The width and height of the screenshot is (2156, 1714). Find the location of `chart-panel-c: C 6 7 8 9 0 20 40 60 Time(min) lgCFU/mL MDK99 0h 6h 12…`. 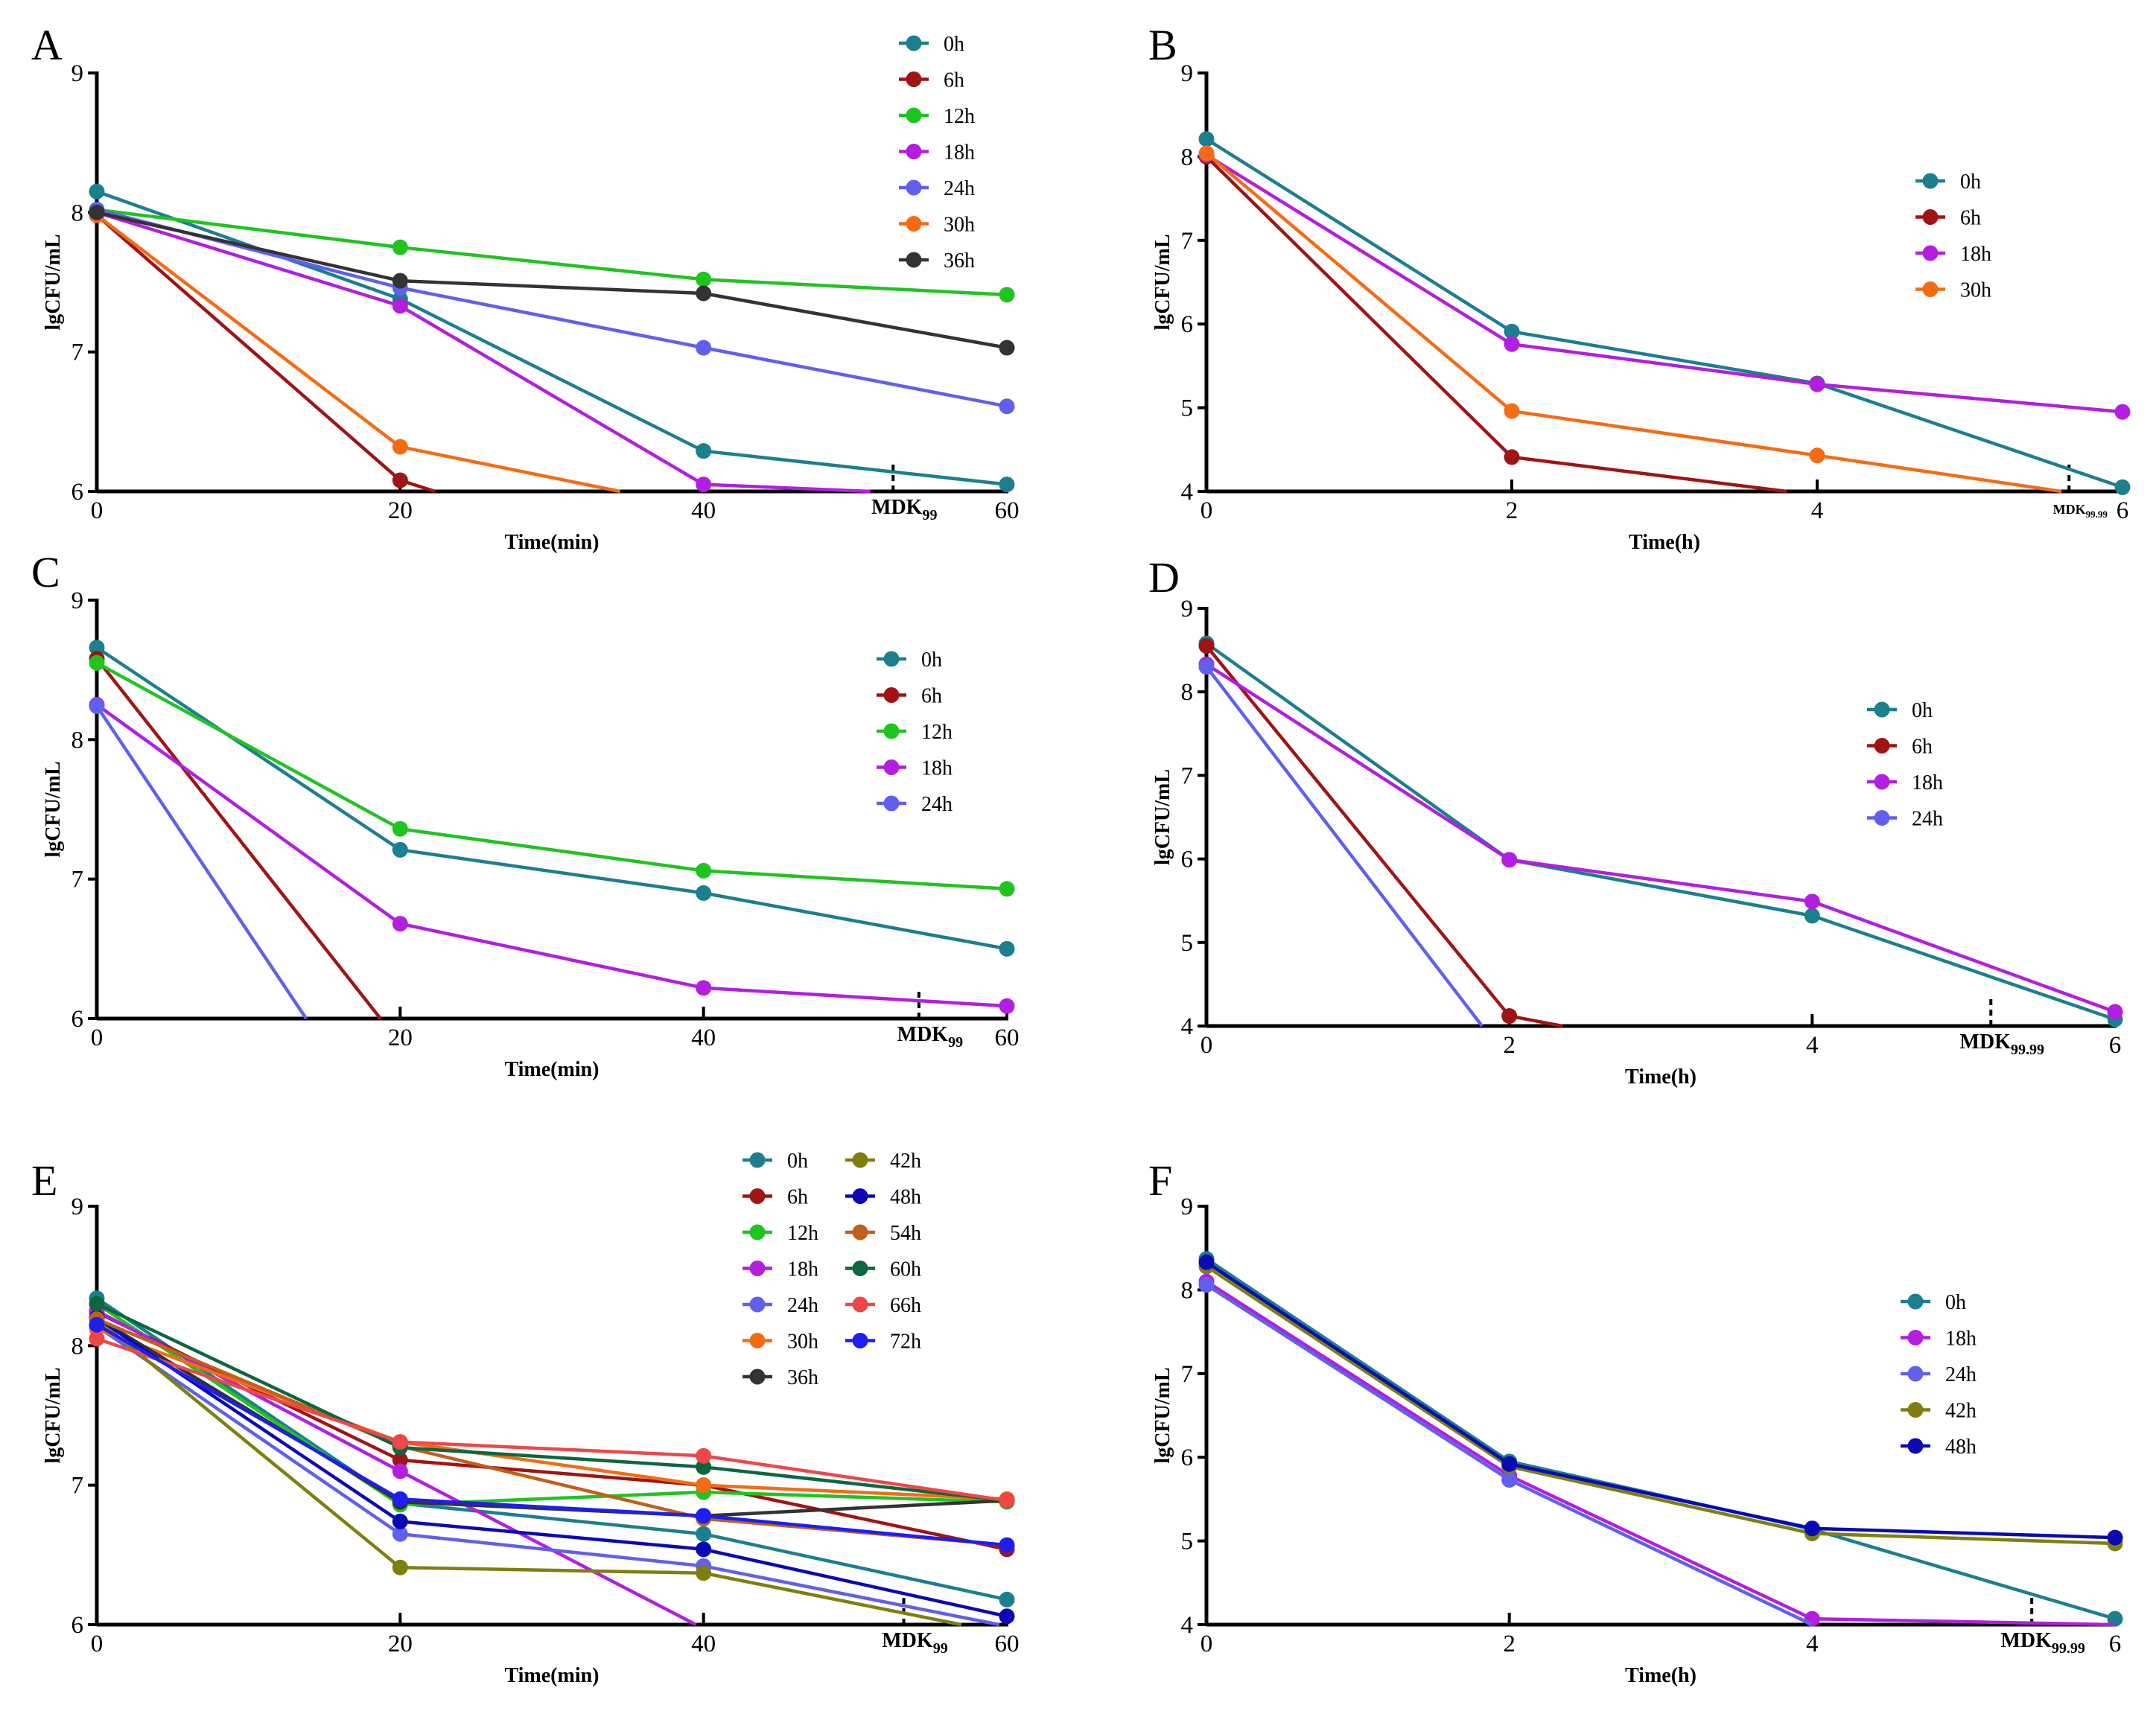

chart-panel-c: C 6 7 8 9 0 20 40 60 Time(min) lgCFU/mL MDK99 0h 6h 12… is located at coordinates (525, 814).